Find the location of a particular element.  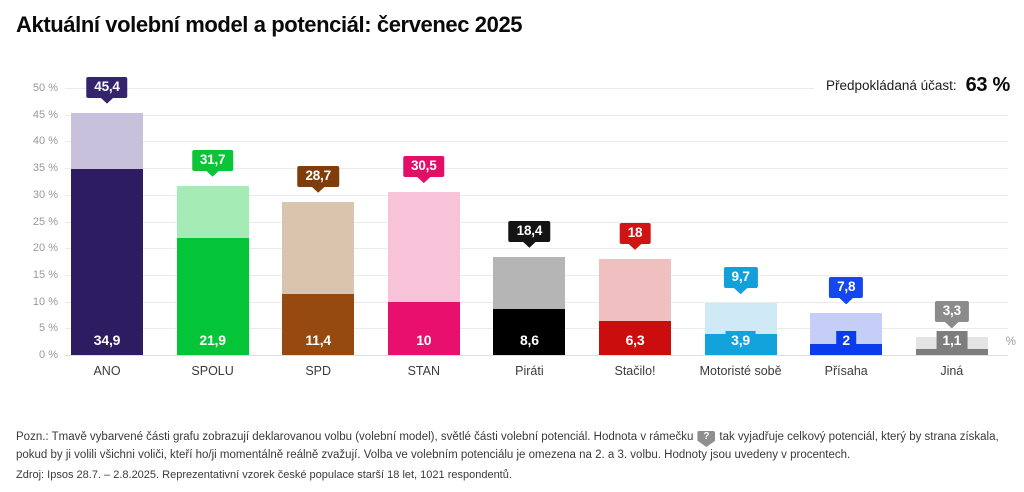

potential-badge: 7,8 is located at coordinates (846, 291).